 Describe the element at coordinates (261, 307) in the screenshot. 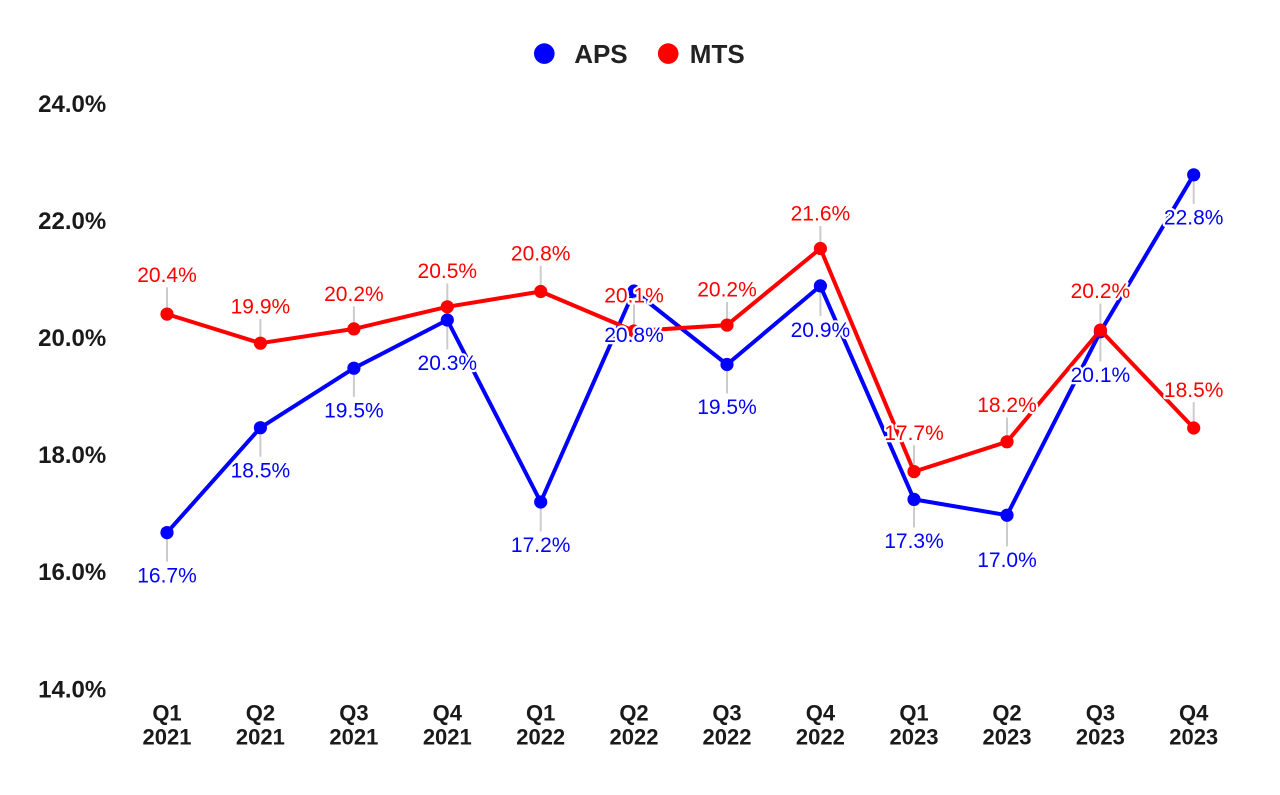

I see `svg-text: 19.9%` at that location.